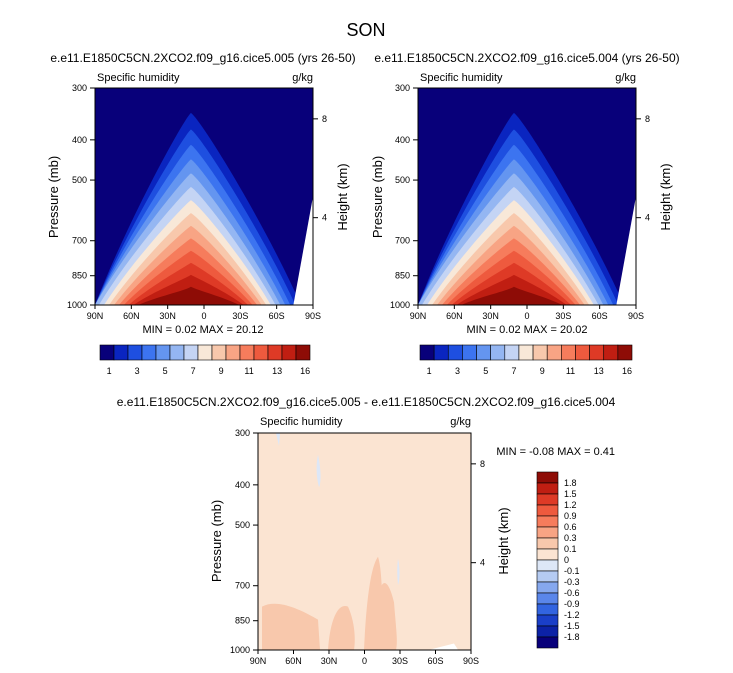  Describe the element at coordinates (203, 316) in the screenshot. I see `x-tick-label: 0` at that location.